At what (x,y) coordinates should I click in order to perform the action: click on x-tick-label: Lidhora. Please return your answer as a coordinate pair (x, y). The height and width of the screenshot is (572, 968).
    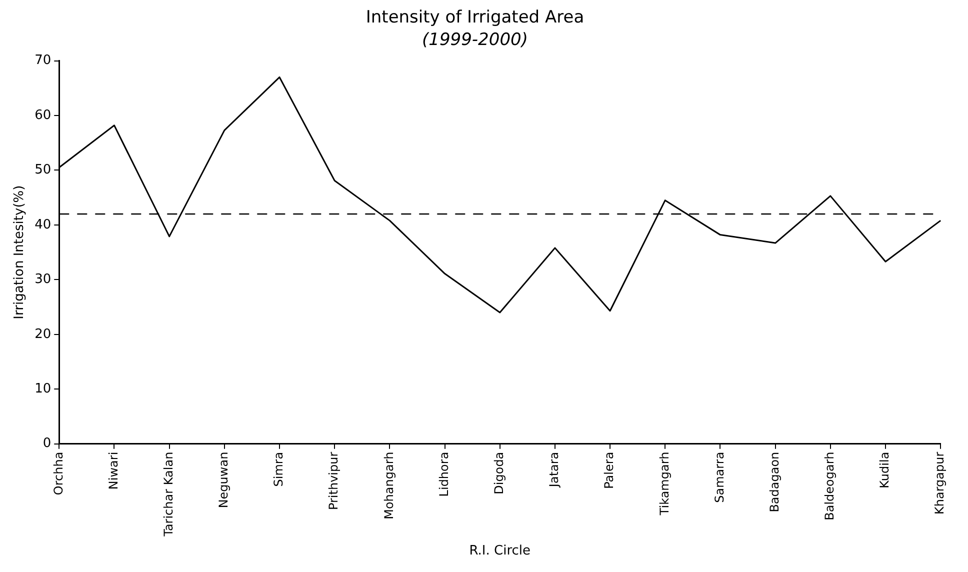
    Looking at the image, I should click on (443, 474).